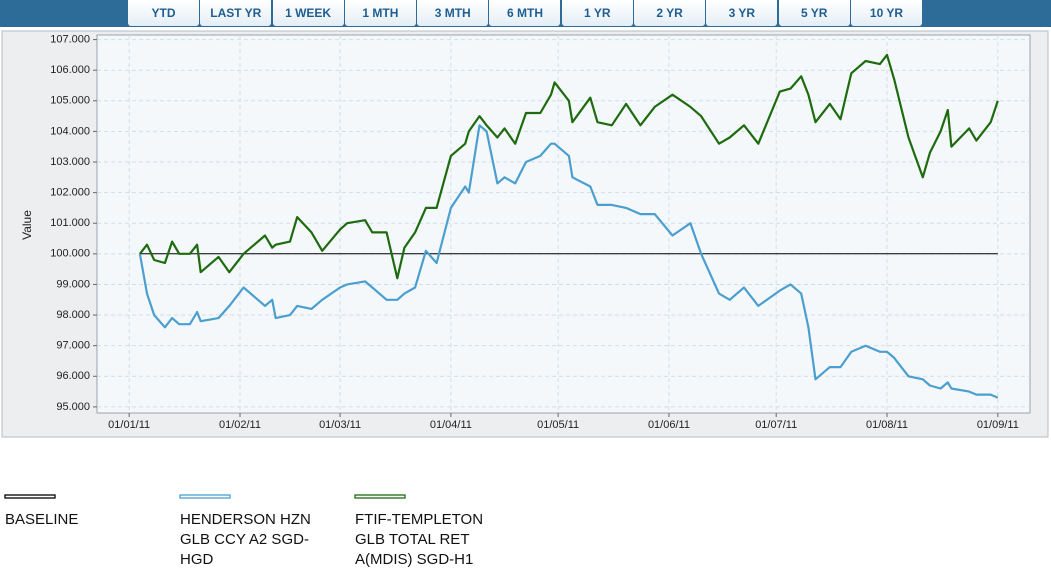 Image resolution: width=1051 pixels, height=571 pixels. Describe the element at coordinates (70, 101) in the screenshot. I see `y-tick-label: 105.000` at that location.